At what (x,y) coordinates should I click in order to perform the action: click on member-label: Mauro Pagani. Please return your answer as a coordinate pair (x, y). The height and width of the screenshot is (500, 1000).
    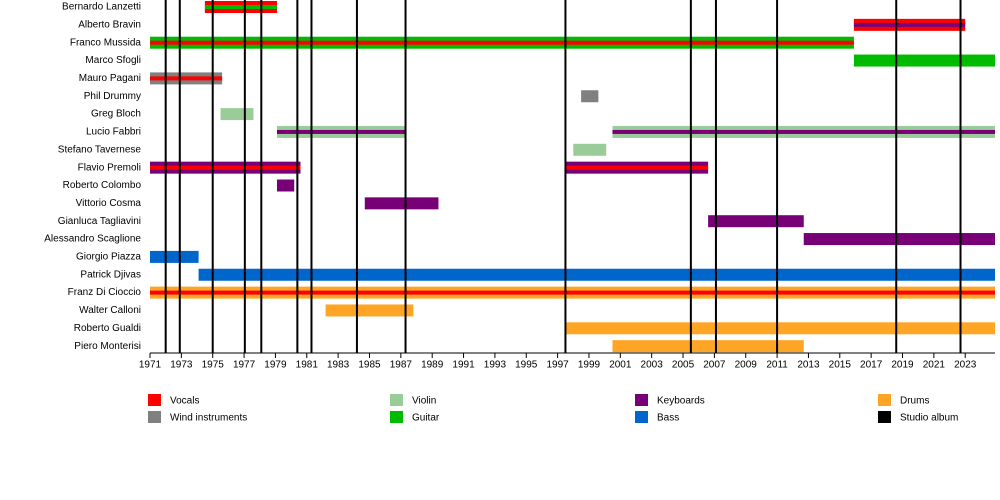
    Looking at the image, I should click on (110, 78).